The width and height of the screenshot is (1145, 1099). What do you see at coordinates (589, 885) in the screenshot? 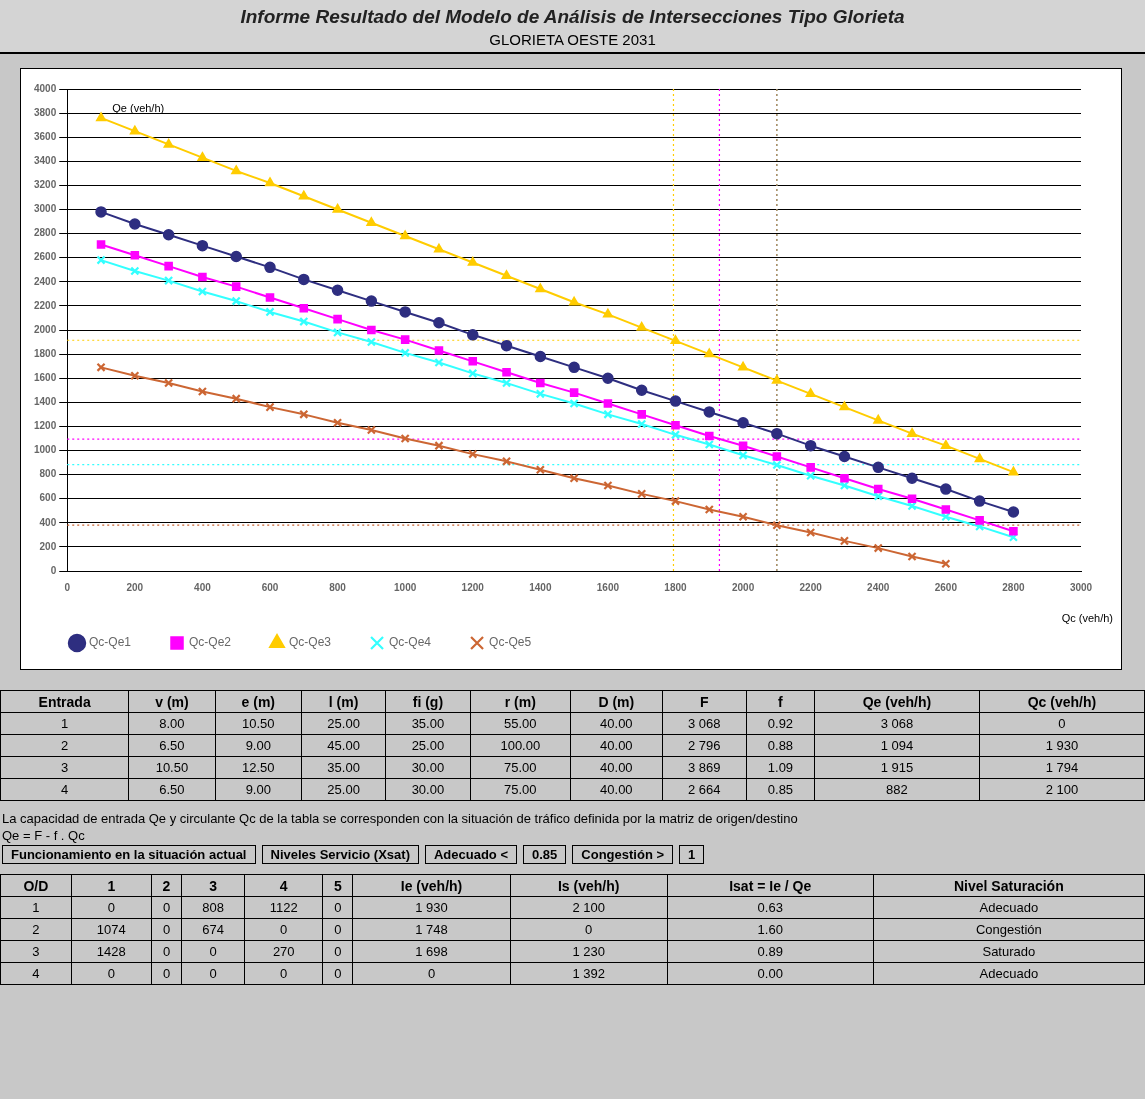
I see `text: Is (veh/h)` at bounding box center [589, 885].